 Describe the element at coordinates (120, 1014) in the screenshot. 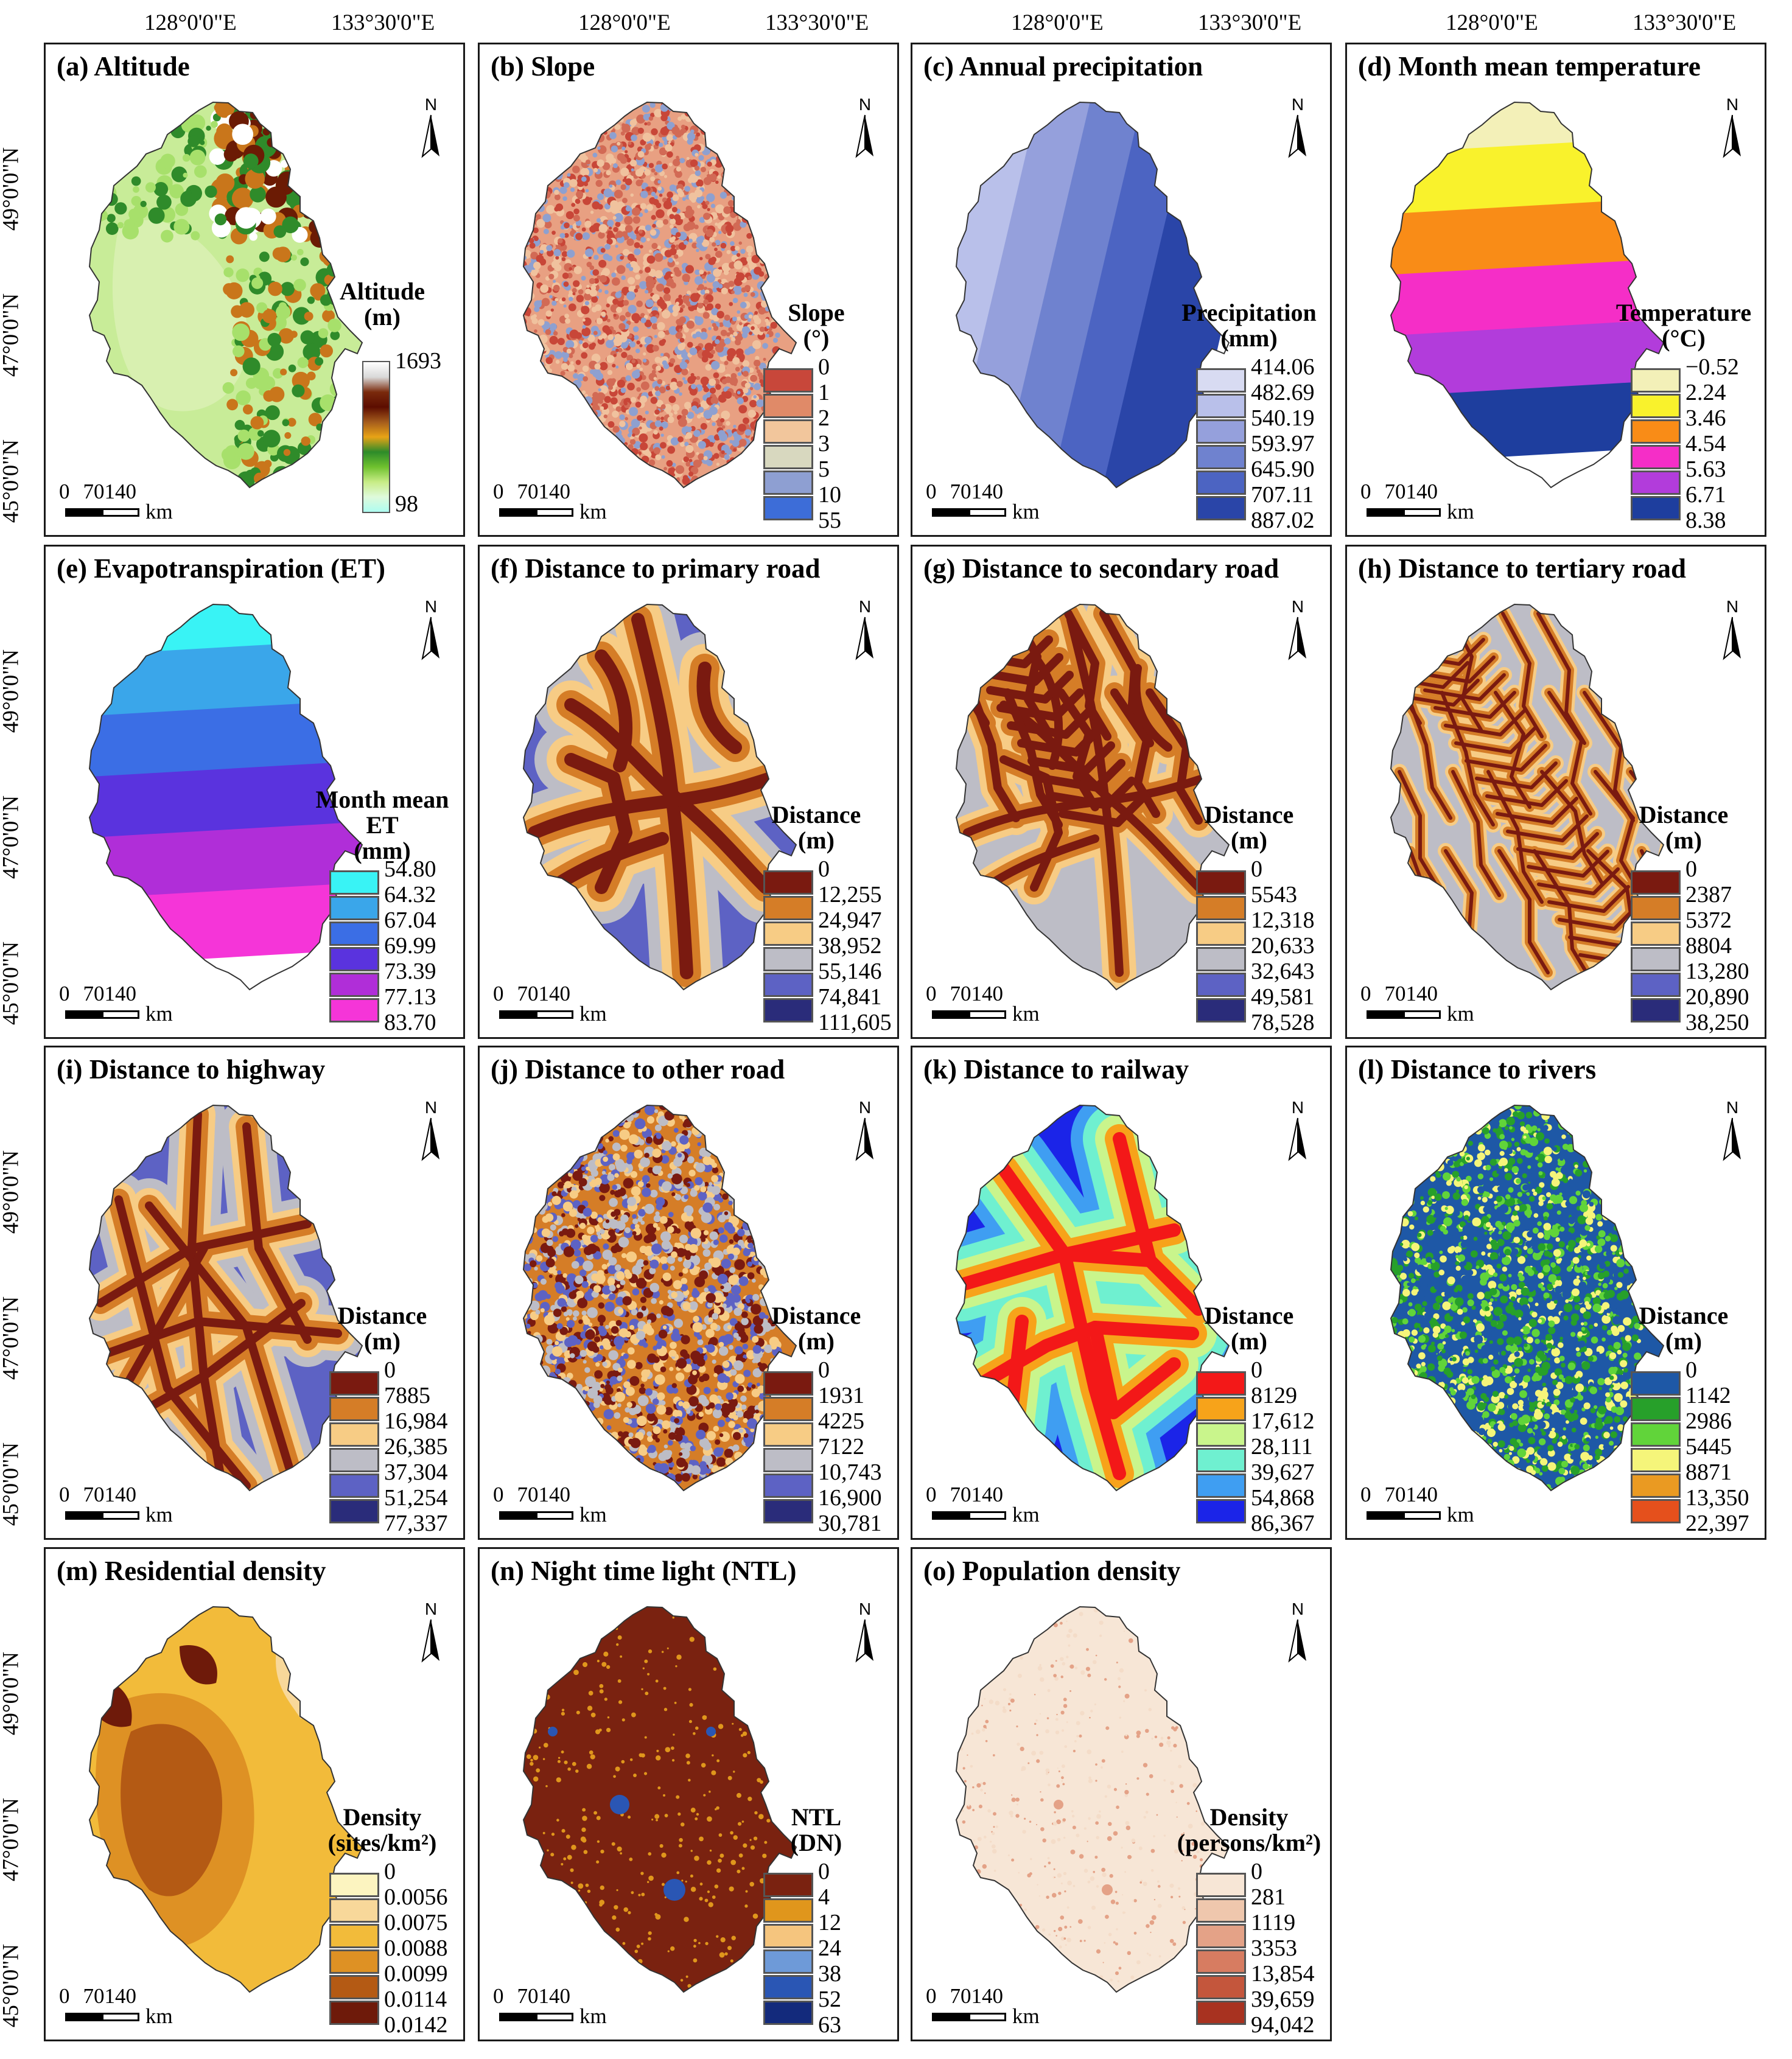

I see `scale-bar-light` at that location.